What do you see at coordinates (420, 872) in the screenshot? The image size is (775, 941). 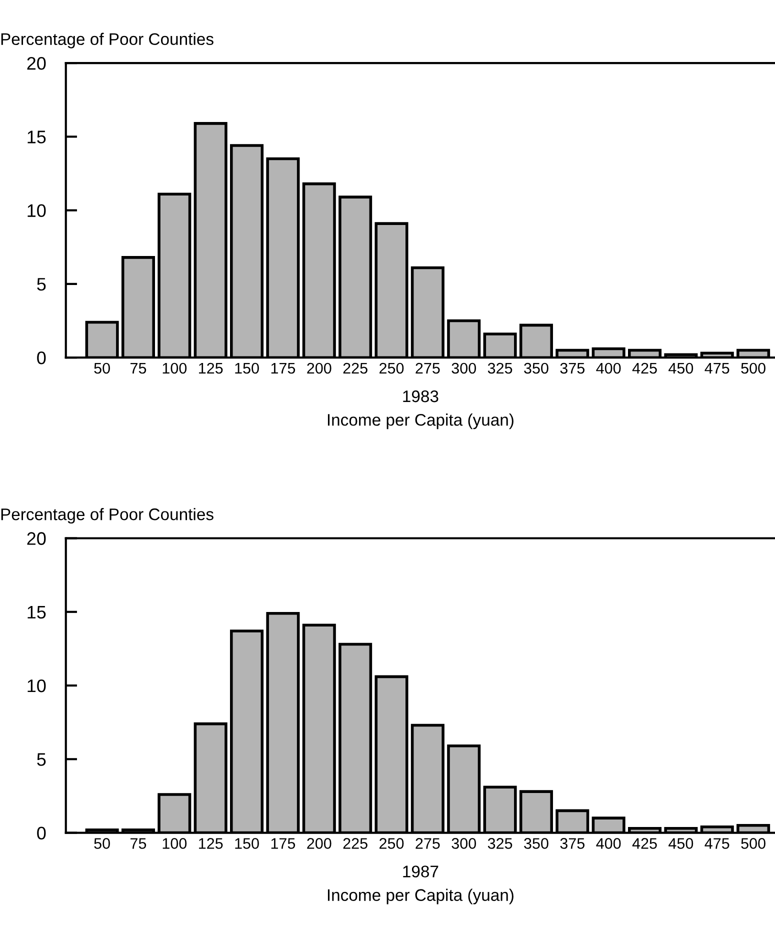 I see `text: 1987` at bounding box center [420, 872].